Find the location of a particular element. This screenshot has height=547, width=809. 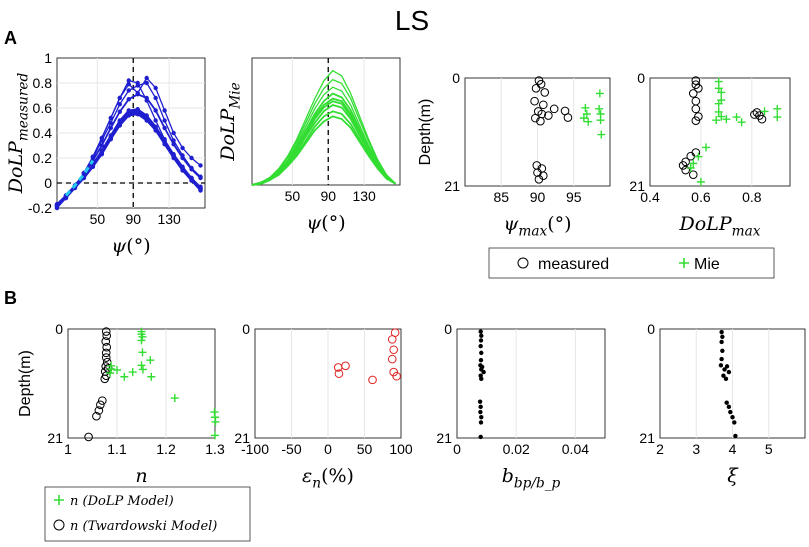

legend-top: measured Mie is located at coordinates (631, 263).